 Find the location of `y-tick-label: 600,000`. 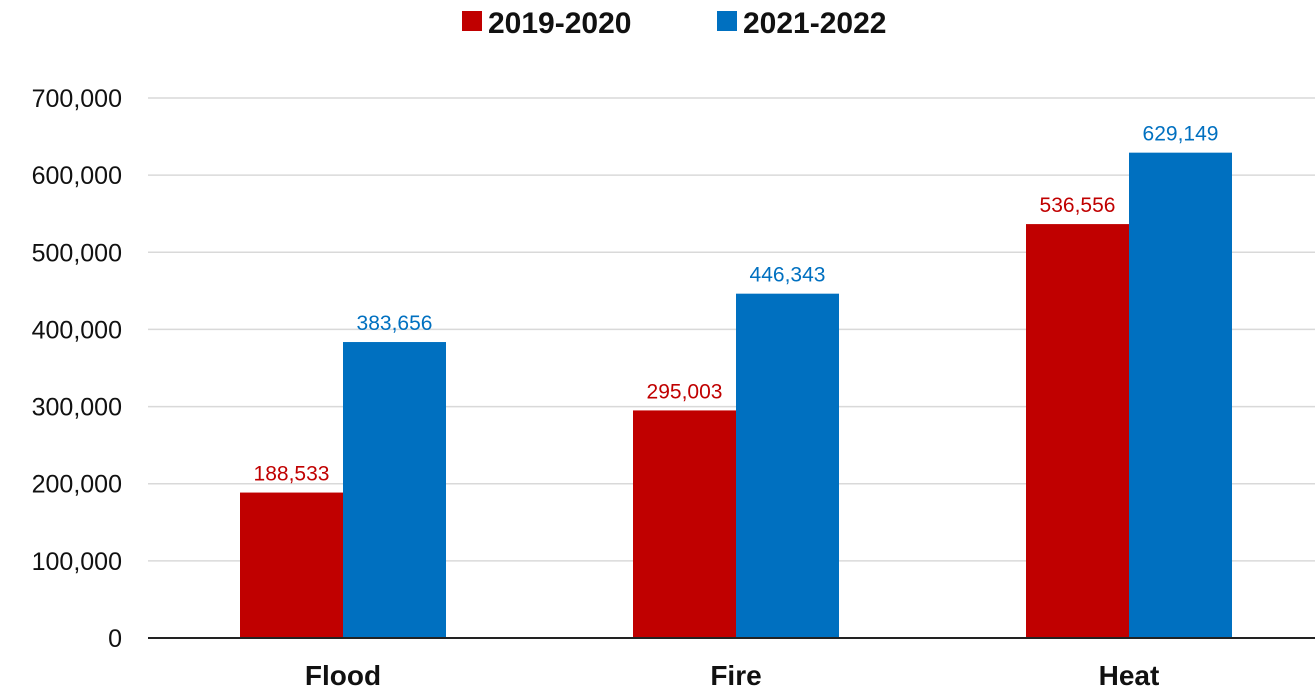

y-tick-label: 600,000 is located at coordinates (77, 176).